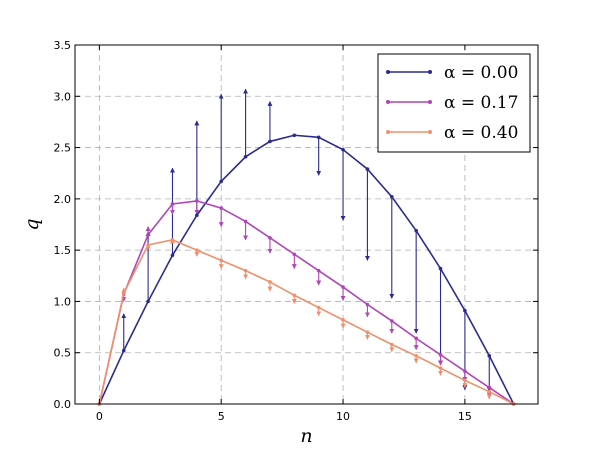 The image size is (598, 449). What do you see at coordinates (63, 404) in the screenshot?
I see `y-tick-label: 0.0` at bounding box center [63, 404].